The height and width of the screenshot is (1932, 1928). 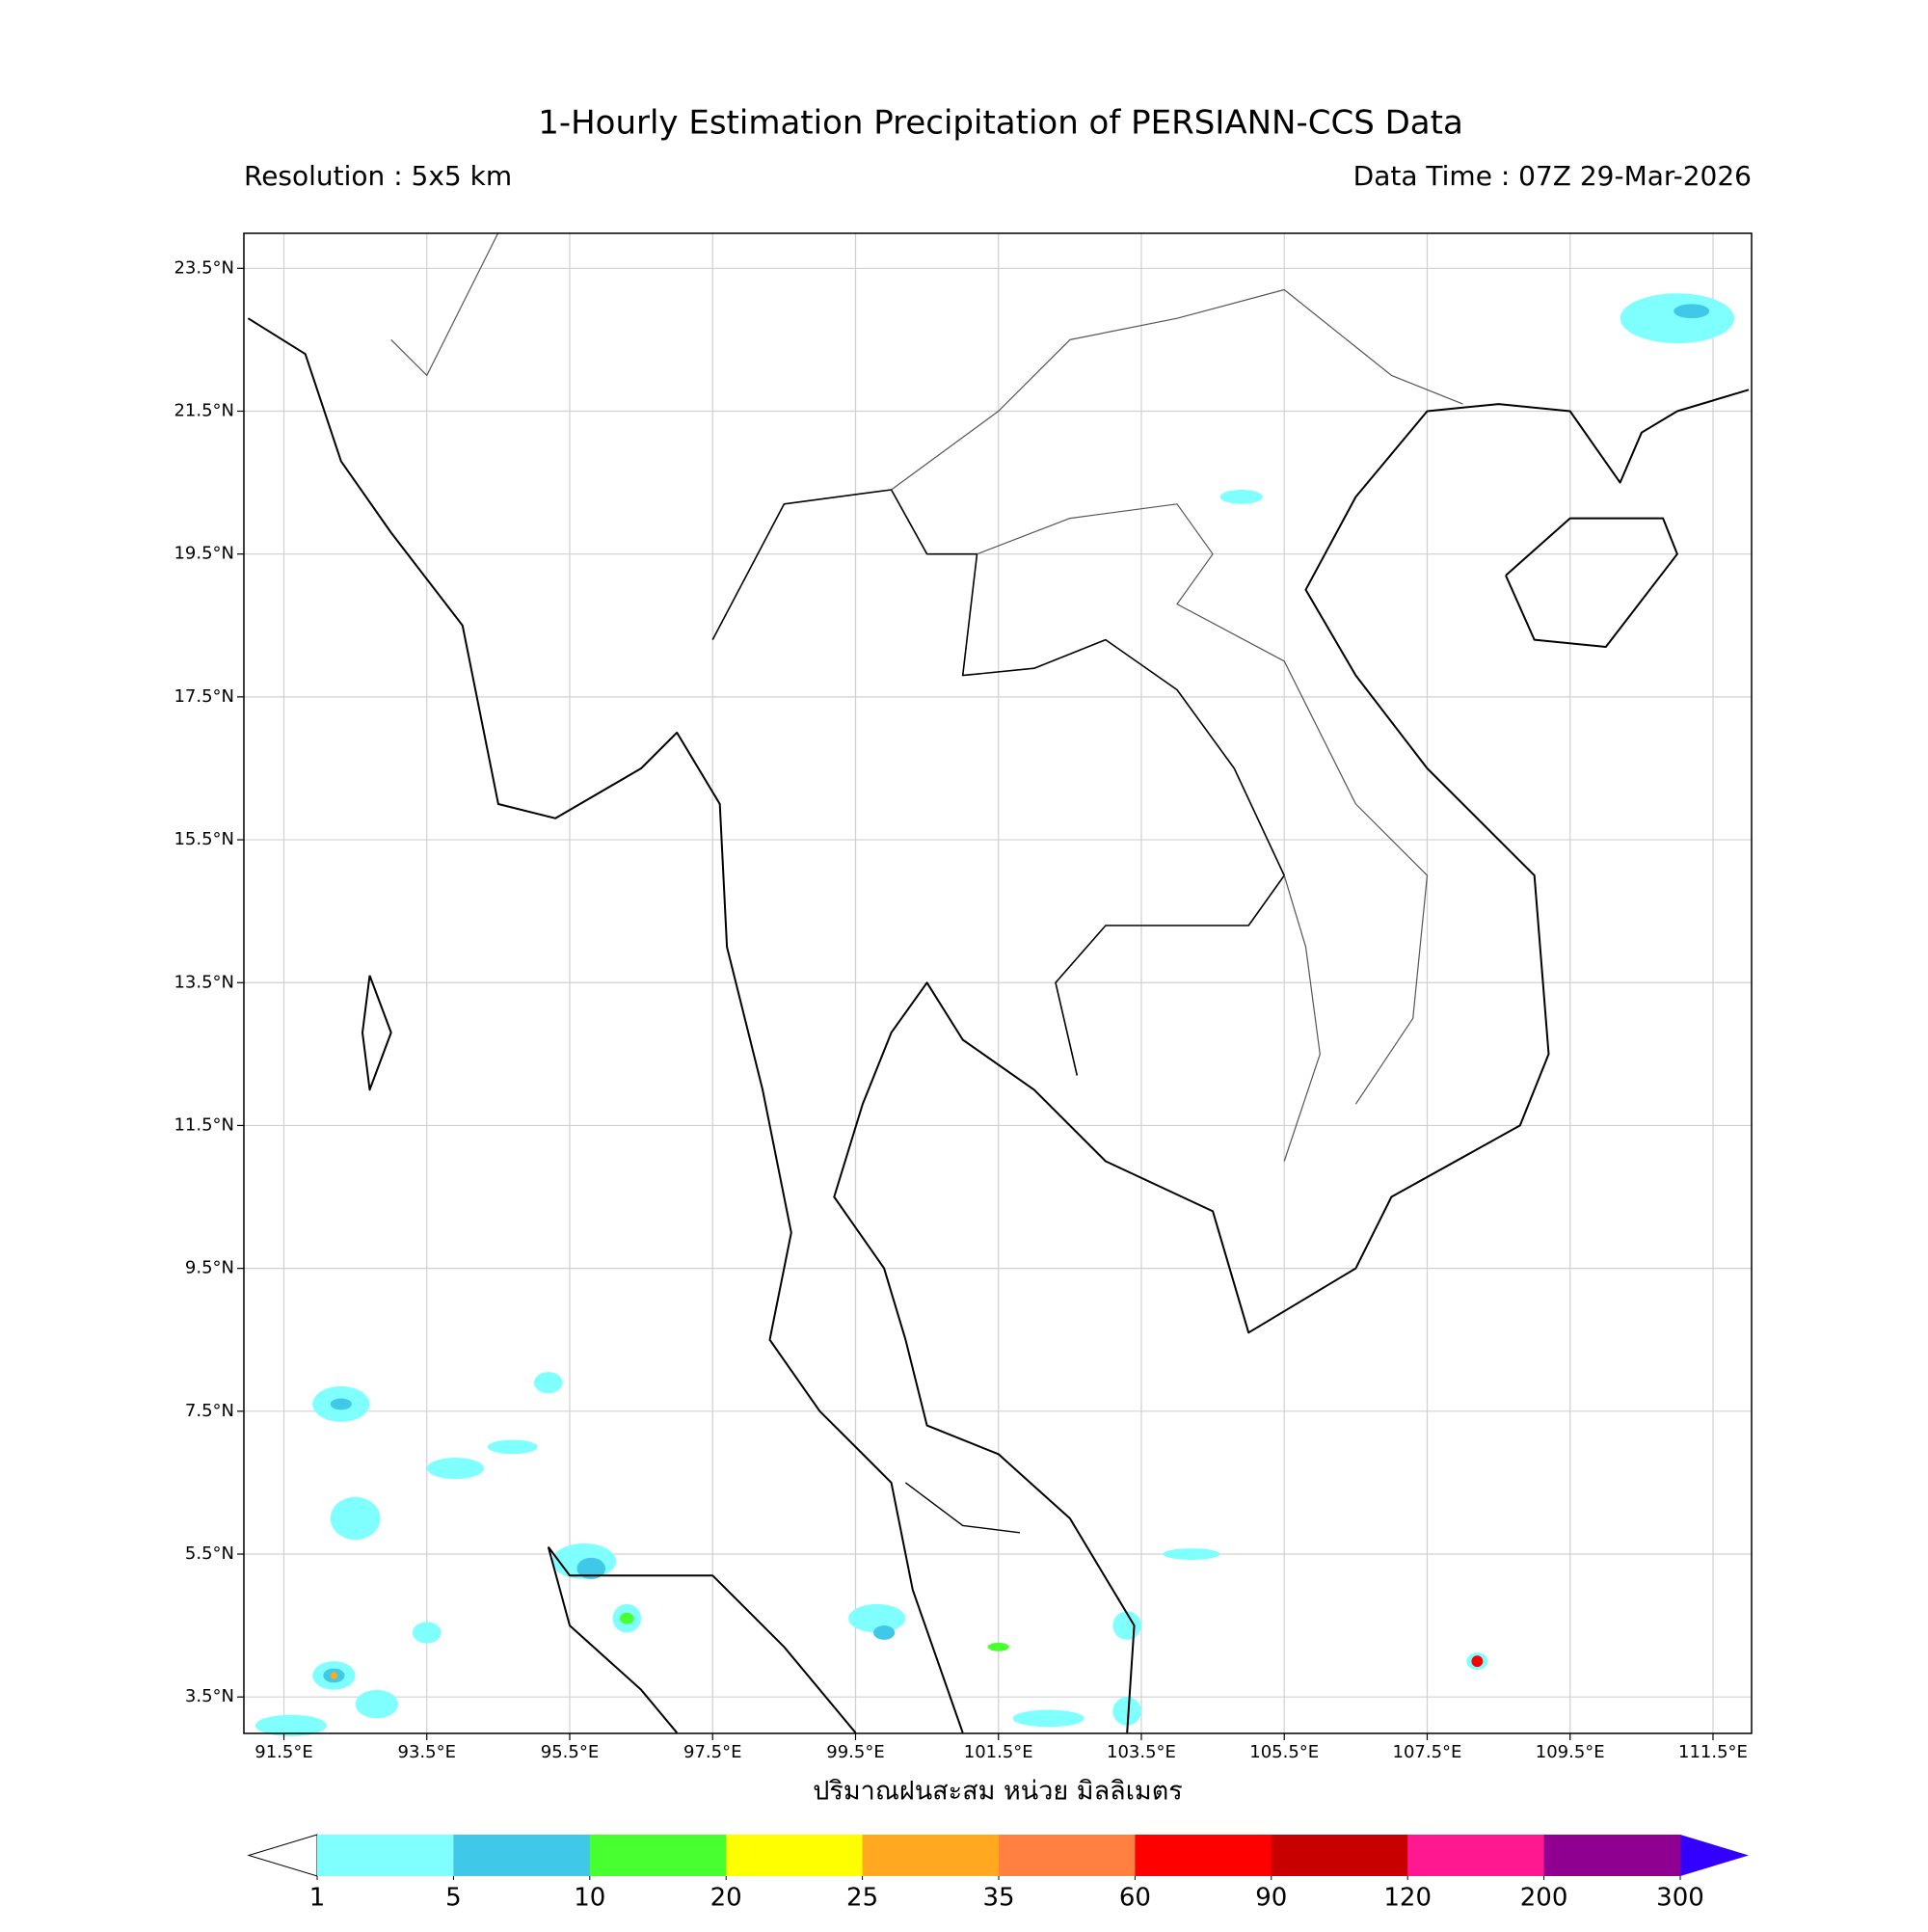 What do you see at coordinates (378, 176) in the screenshot?
I see `resolution: Resolution : 5x5 km` at bounding box center [378, 176].